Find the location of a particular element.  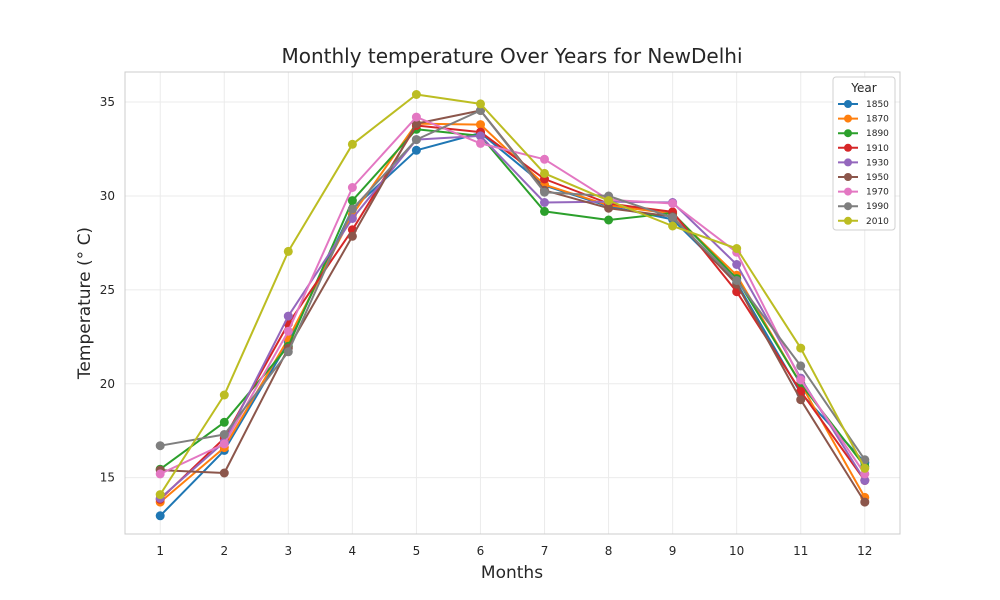

x-tick-label: 1 is located at coordinates (160, 551).